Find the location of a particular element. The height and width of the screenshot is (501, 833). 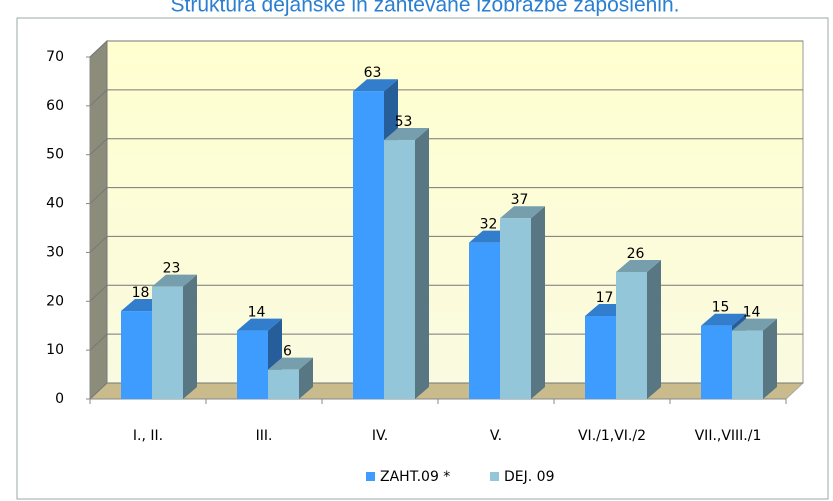

data-label: 63 is located at coordinates (373, 73).